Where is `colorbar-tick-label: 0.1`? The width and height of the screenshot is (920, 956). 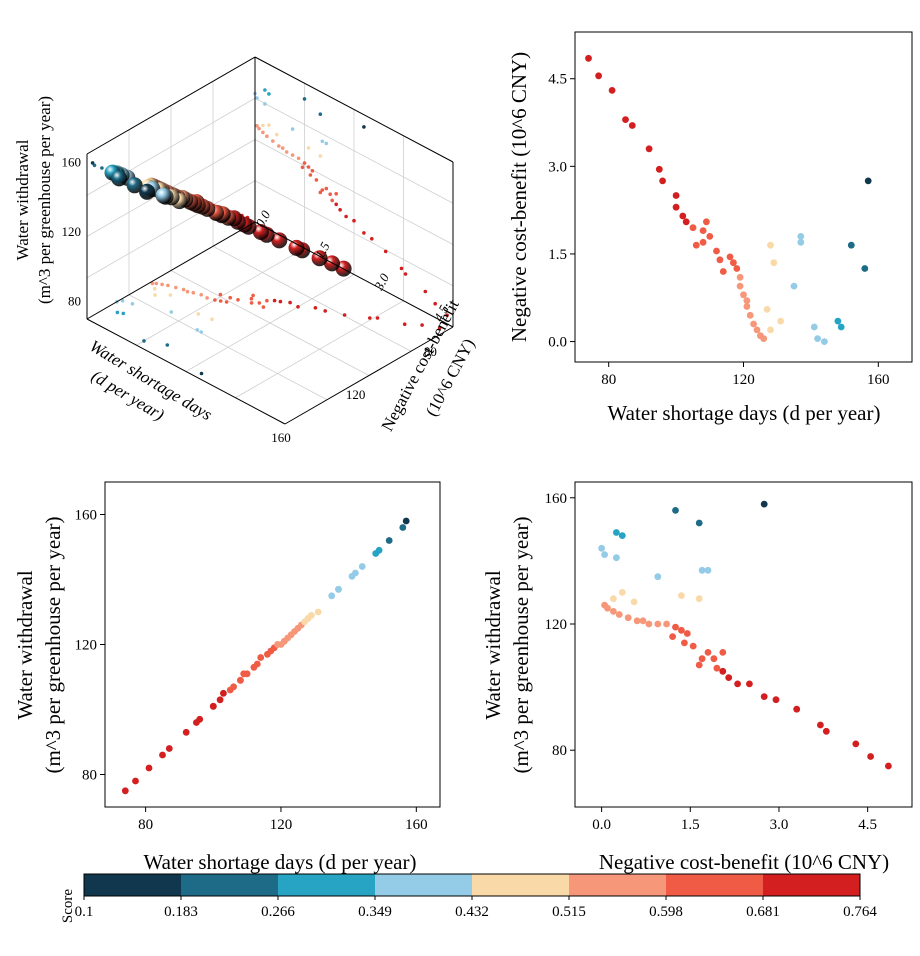 colorbar-tick-label: 0.1 is located at coordinates (84, 912).